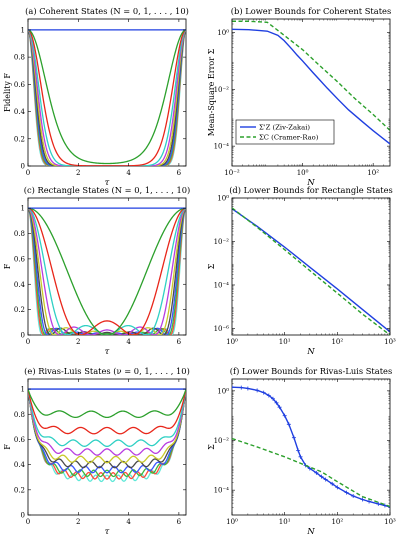  What do you see at coordinates (311, 11) in the screenshot?
I see `chart-title: (b) Lower Bounds for Coherent States` at bounding box center [311, 11].